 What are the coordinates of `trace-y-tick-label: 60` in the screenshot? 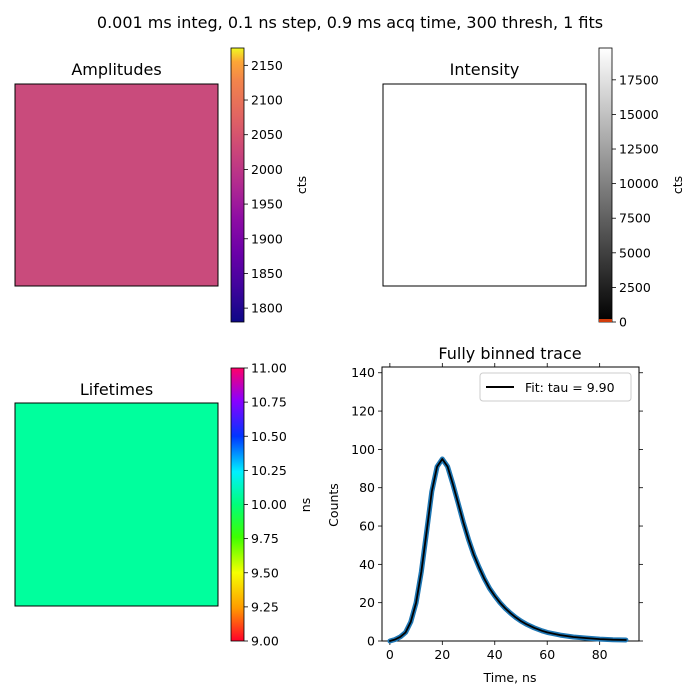 It's located at (367, 526).